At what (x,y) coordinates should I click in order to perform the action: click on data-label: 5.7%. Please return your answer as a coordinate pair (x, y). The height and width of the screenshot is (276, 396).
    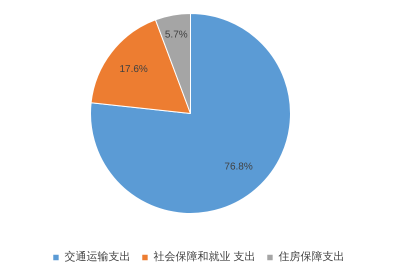
    Looking at the image, I should click on (176, 34).